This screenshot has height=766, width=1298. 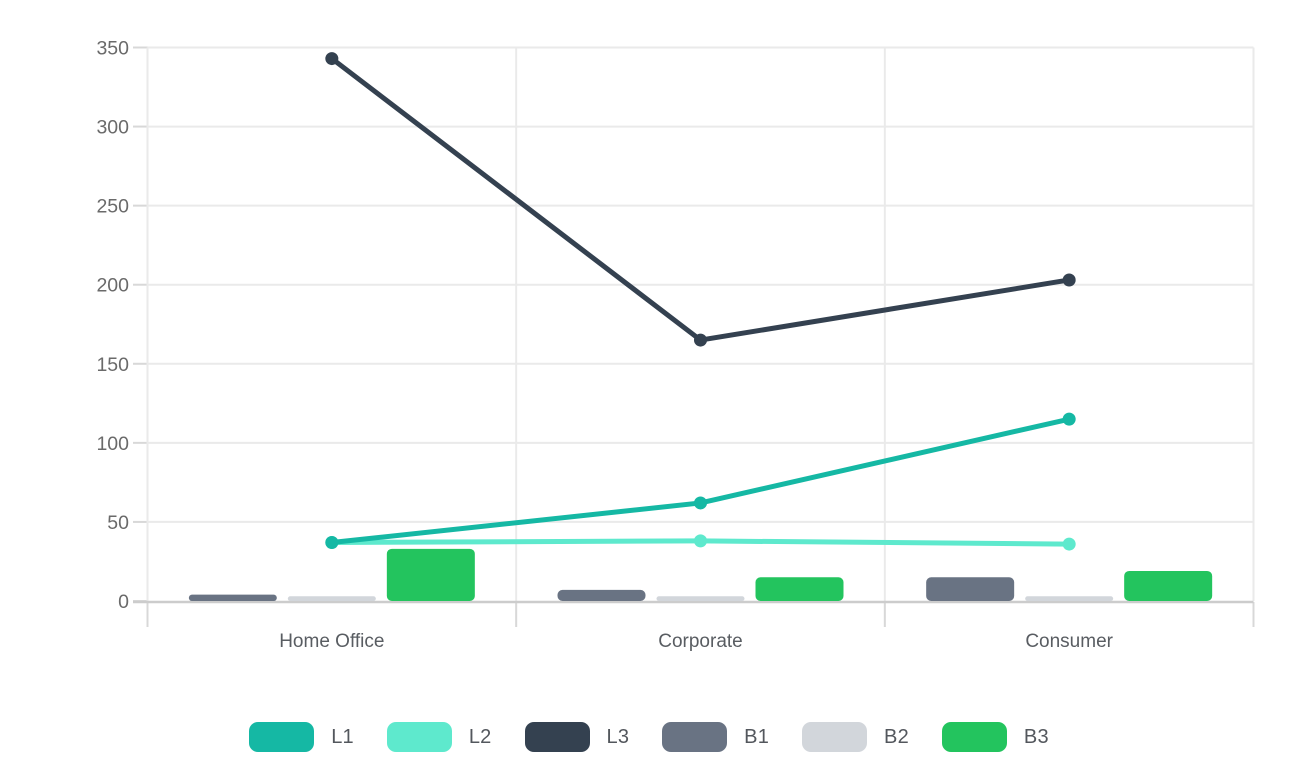 What do you see at coordinates (118, 523) in the screenshot?
I see `y-tick-label-50: 50` at bounding box center [118, 523].